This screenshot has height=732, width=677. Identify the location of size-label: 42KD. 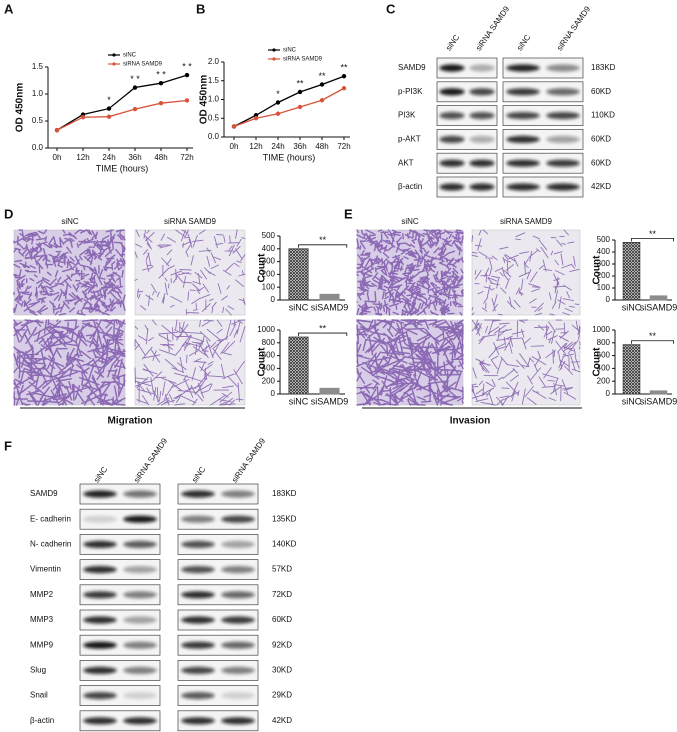
(282, 720).